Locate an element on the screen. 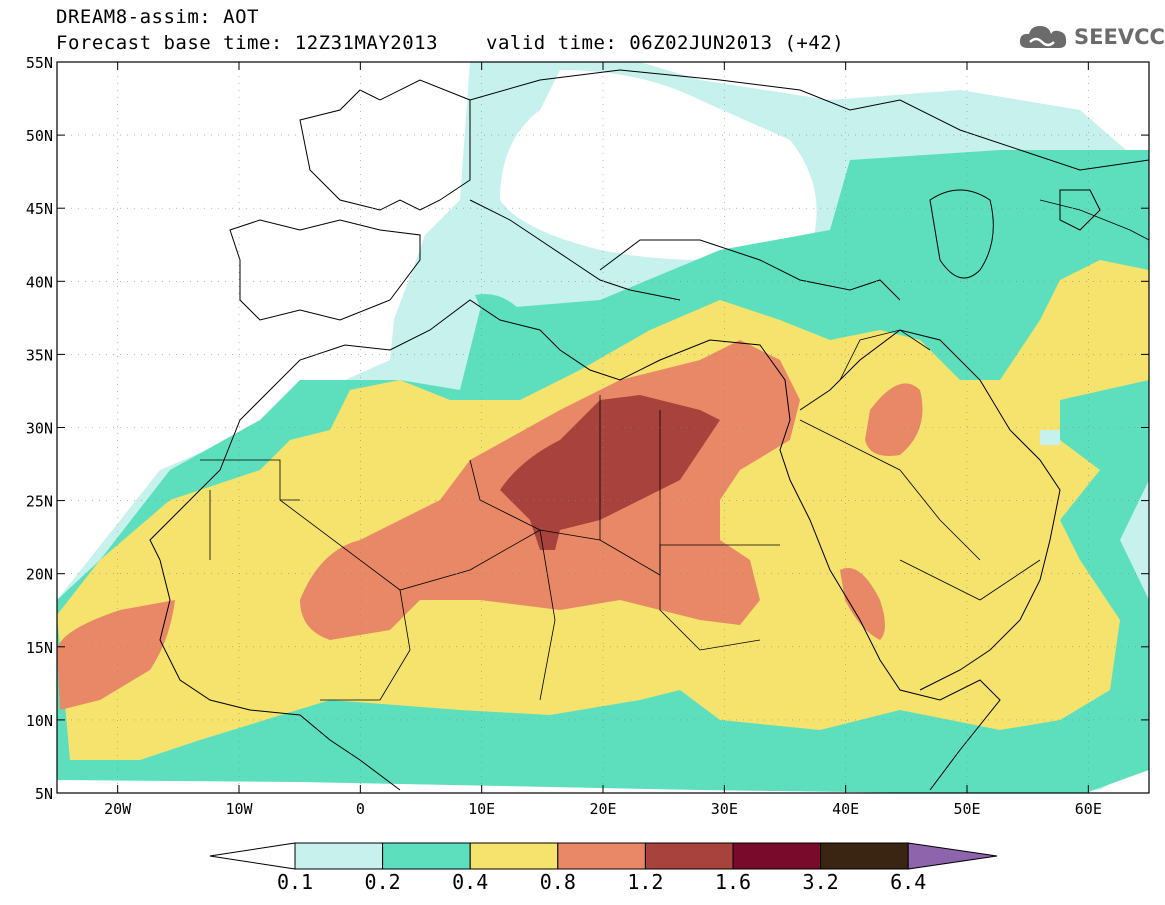  aot-colorbar: 0.1 0.2 0.4 0.8 1.2 1.6 3.2 6.4 is located at coordinates (603, 868).